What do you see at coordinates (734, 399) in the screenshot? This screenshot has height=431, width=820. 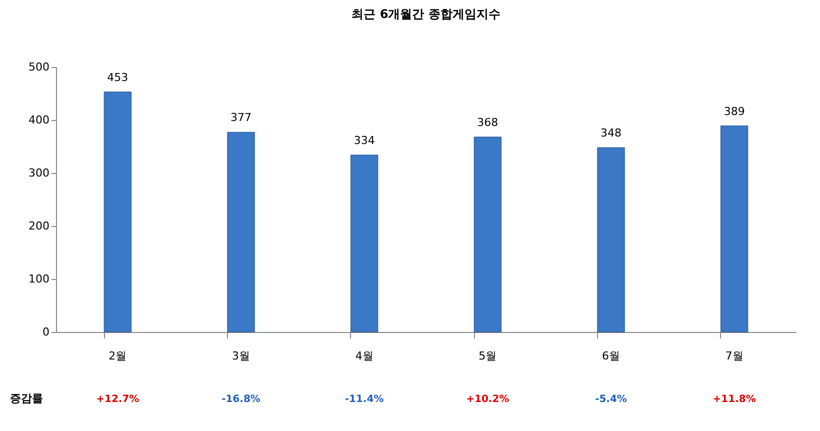 I see `text: +11.8%` at bounding box center [734, 399].